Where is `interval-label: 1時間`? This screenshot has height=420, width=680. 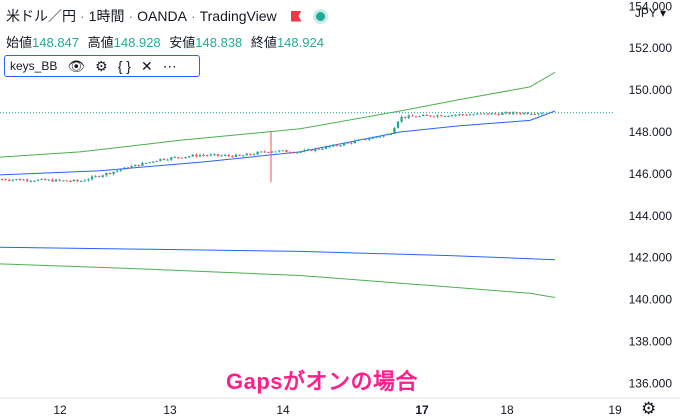
interval-label: 1時間 is located at coordinates (106, 16).